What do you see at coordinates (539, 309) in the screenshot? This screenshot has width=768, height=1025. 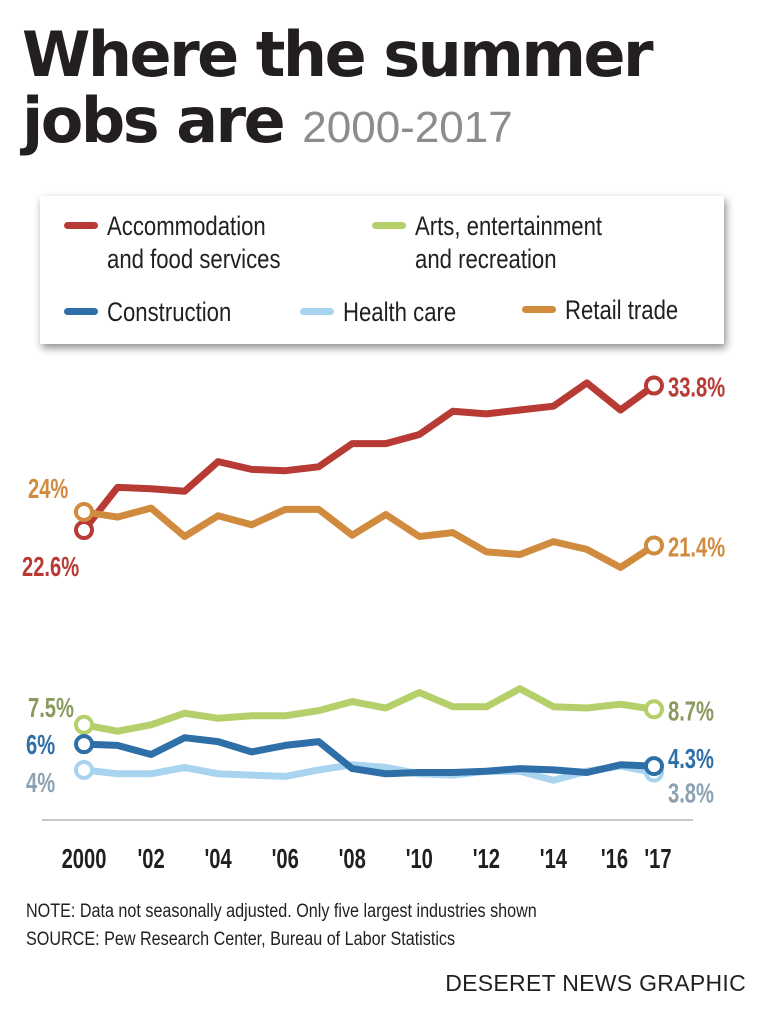 I see `legend-swatch-retail` at bounding box center [539, 309].